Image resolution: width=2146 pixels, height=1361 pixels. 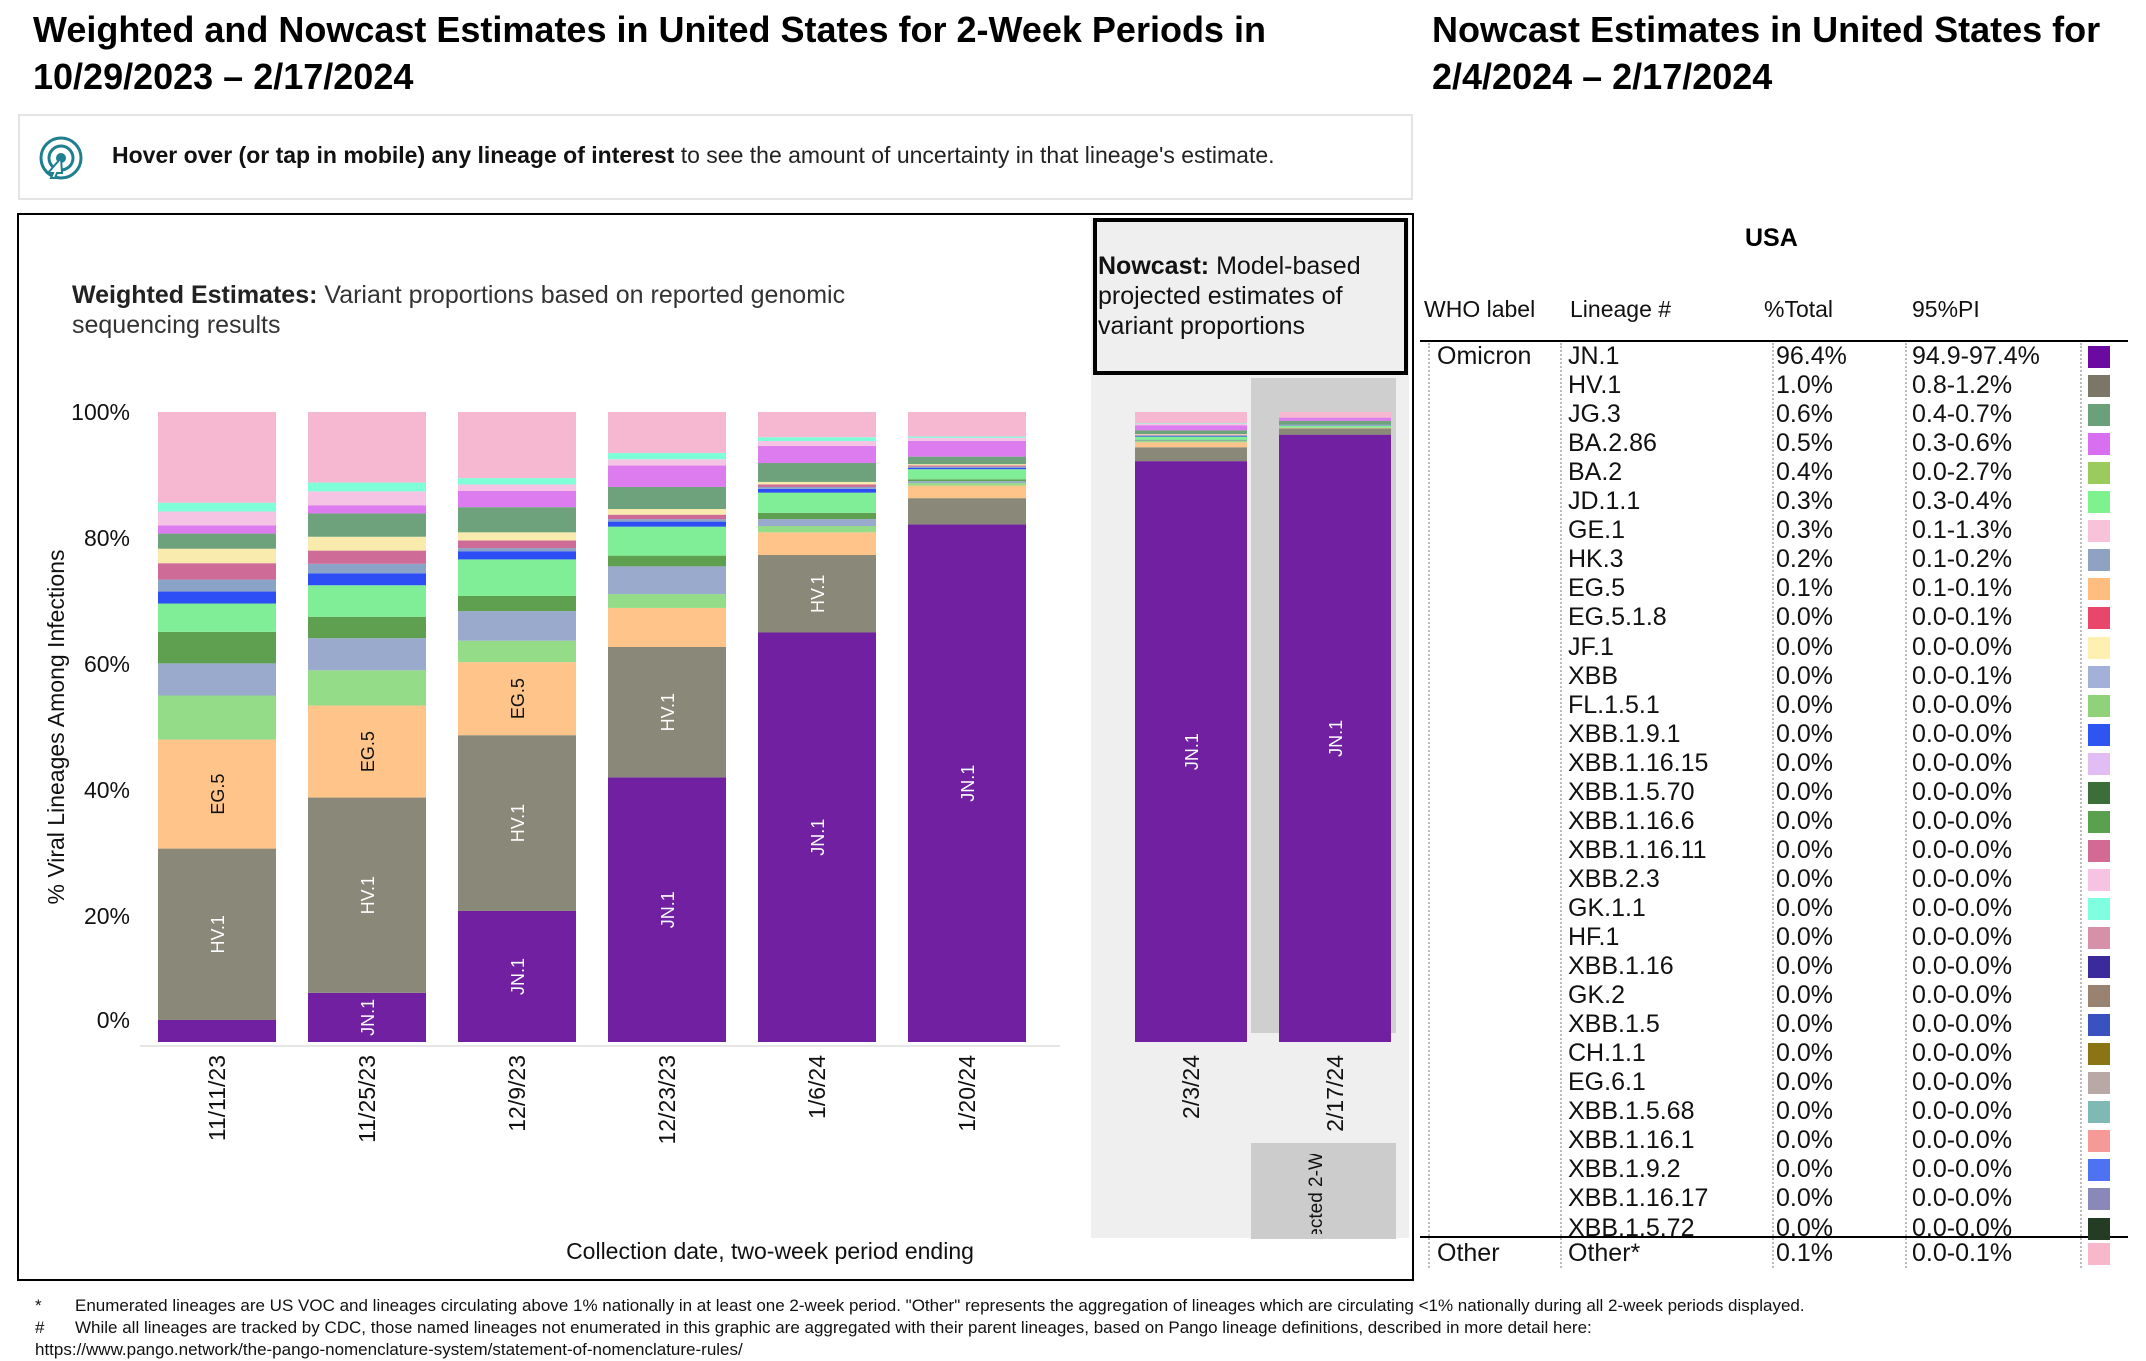 What do you see at coordinates (1073, 1198) in the screenshot?
I see `table-row: XBB.1.16.17 0.0% 0.0-0.0%` at bounding box center [1073, 1198].